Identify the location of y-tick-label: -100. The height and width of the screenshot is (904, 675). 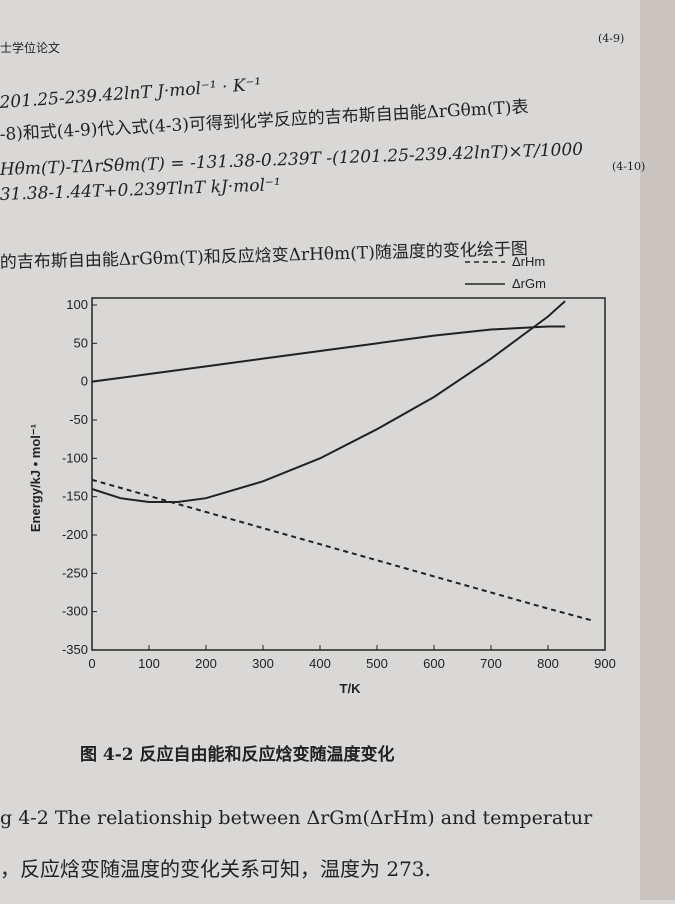
(75, 457).